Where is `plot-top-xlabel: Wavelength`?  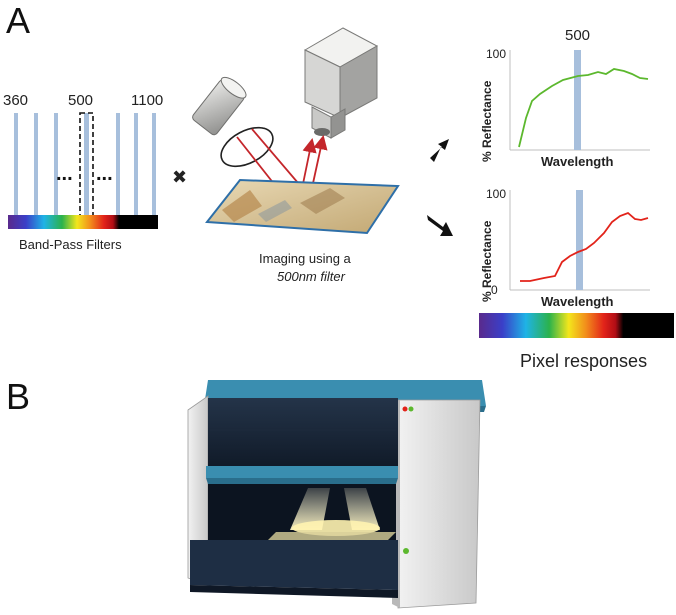
plot-top-xlabel: Wavelength is located at coordinates (577, 161).